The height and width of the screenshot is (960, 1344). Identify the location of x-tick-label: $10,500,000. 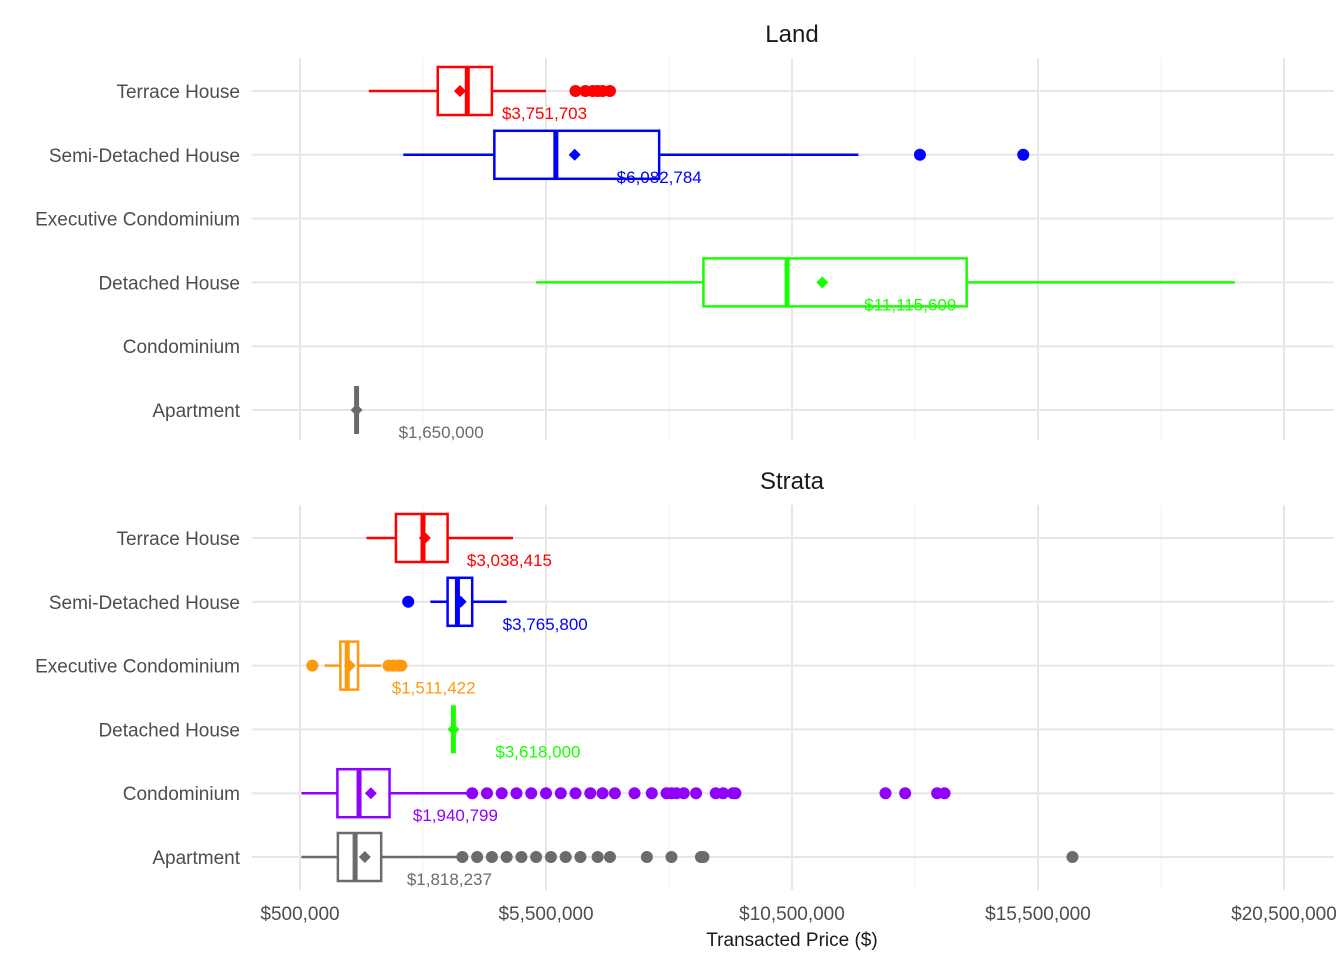
(792, 914).